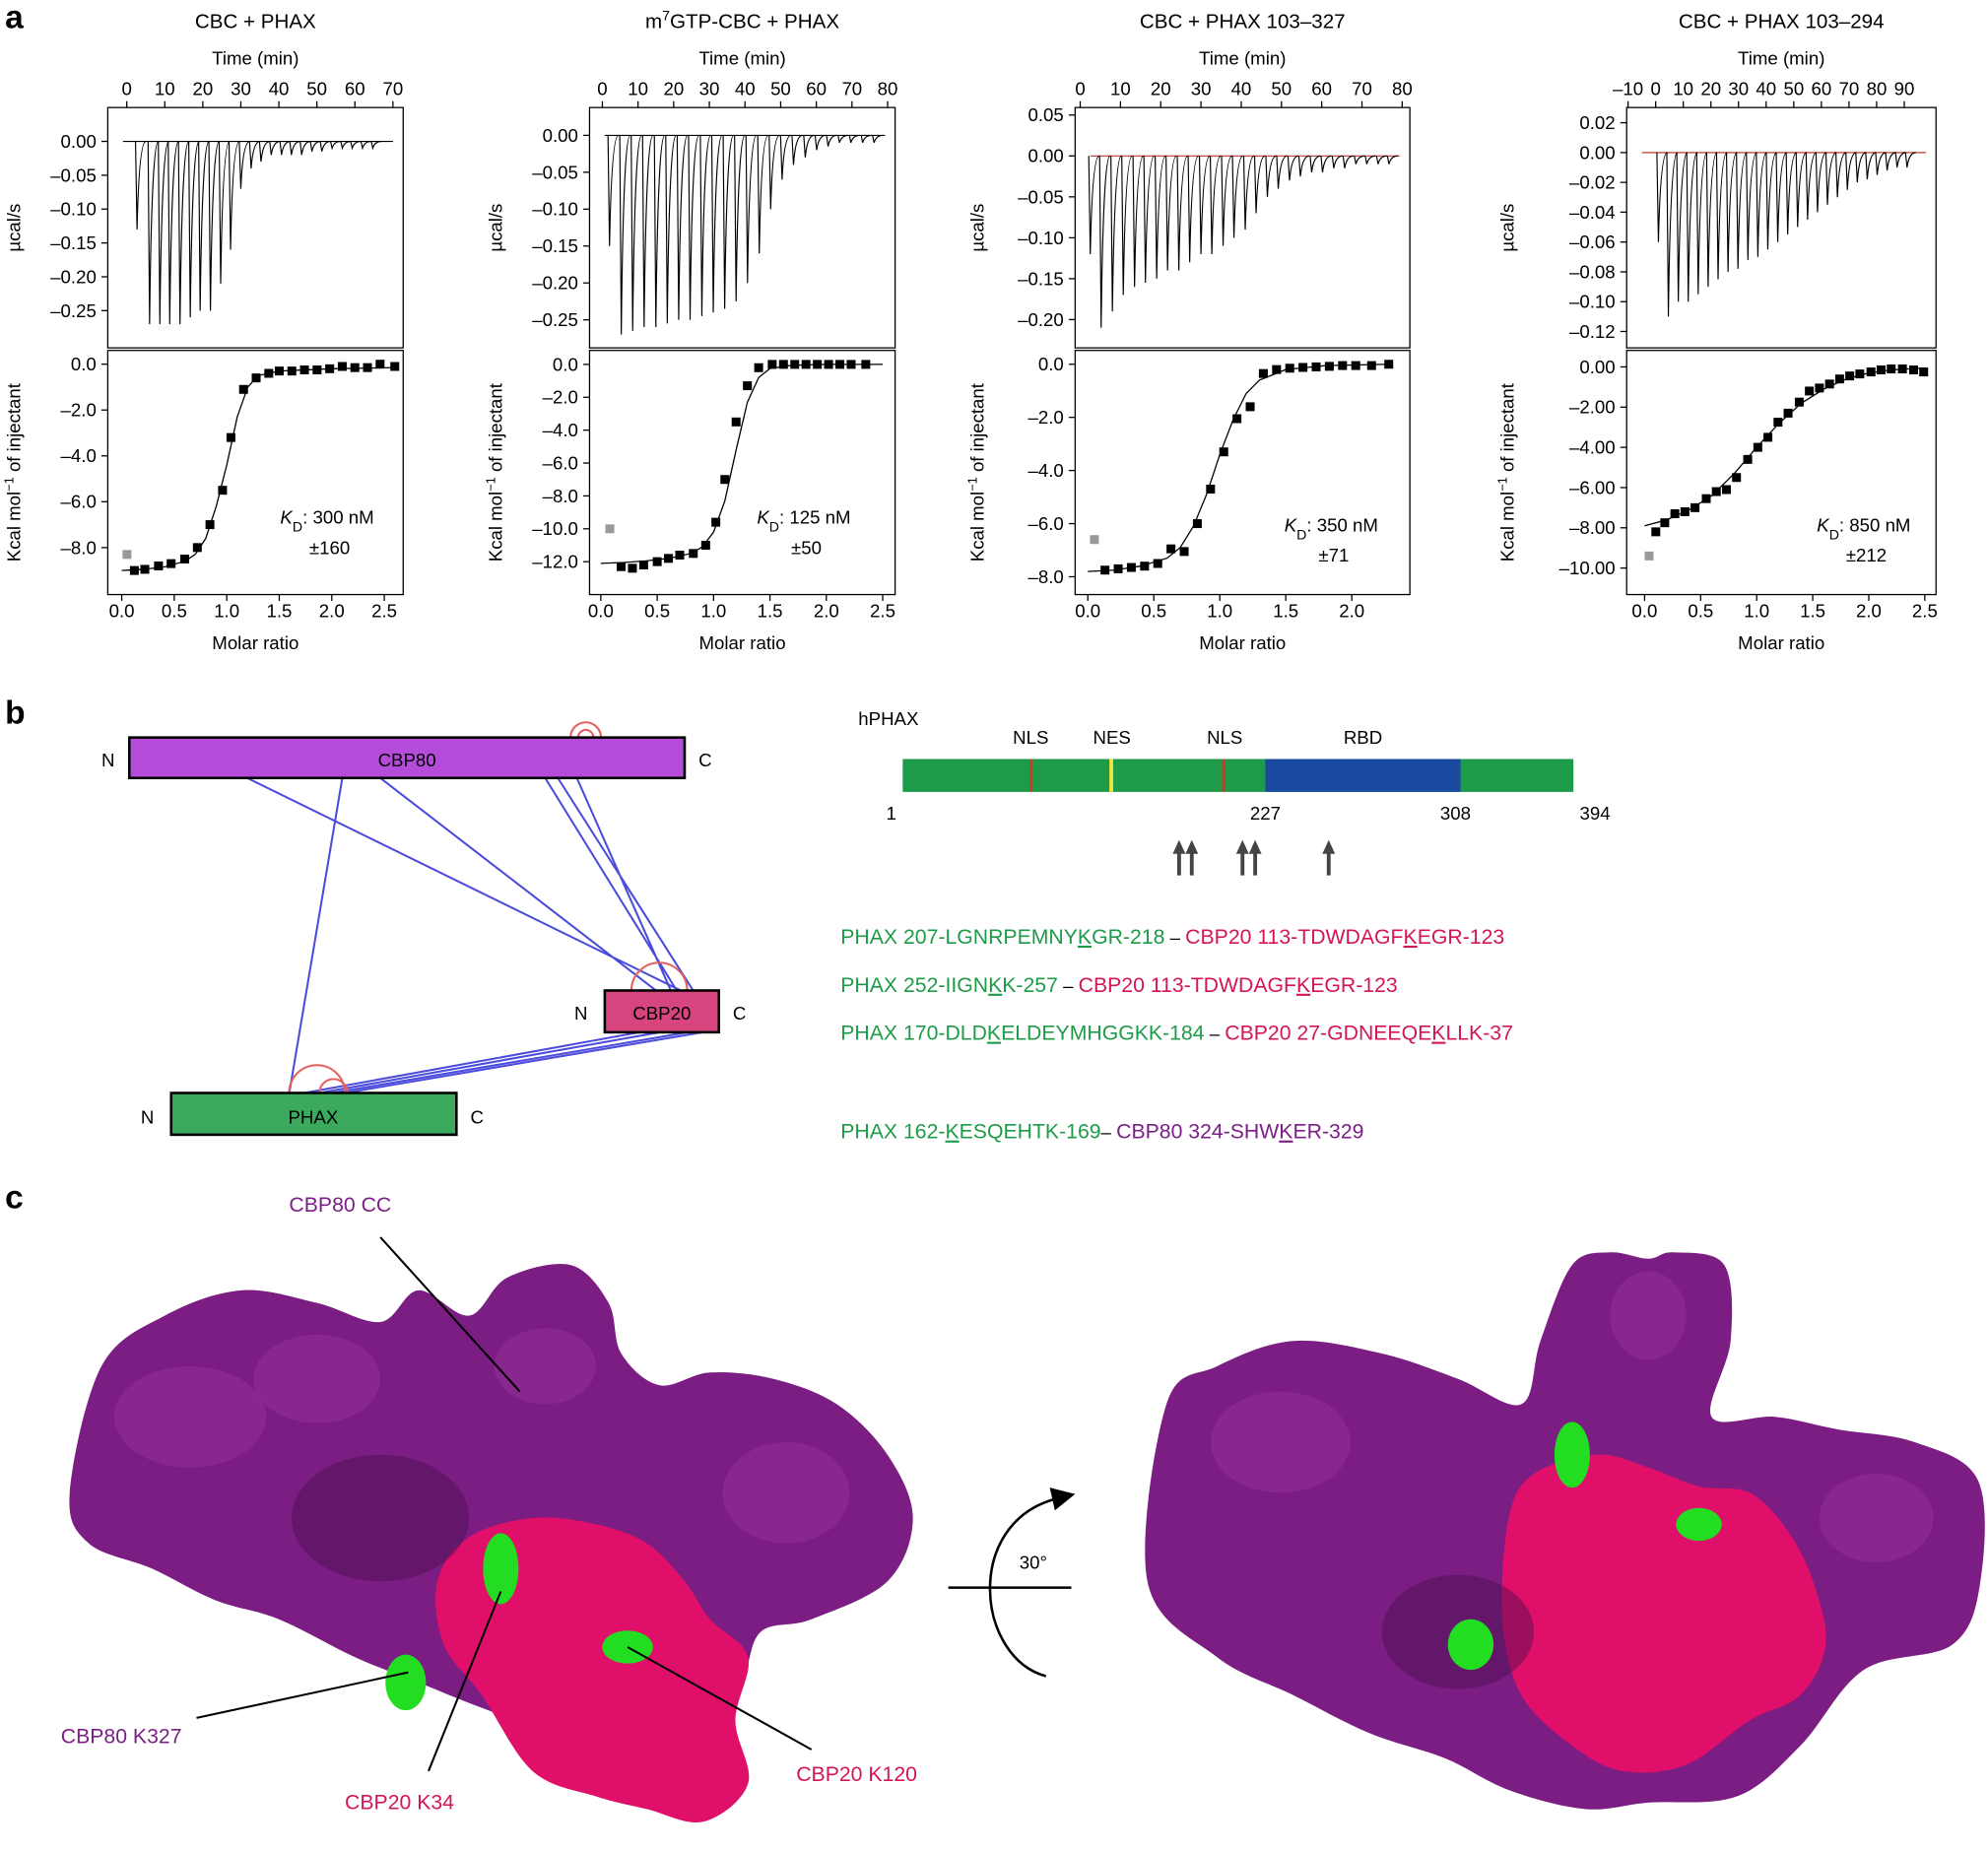 The image size is (1988, 1852). What do you see at coordinates (1875, 524) in the screenshot?
I see `kd-value: : 850 nM` at bounding box center [1875, 524].